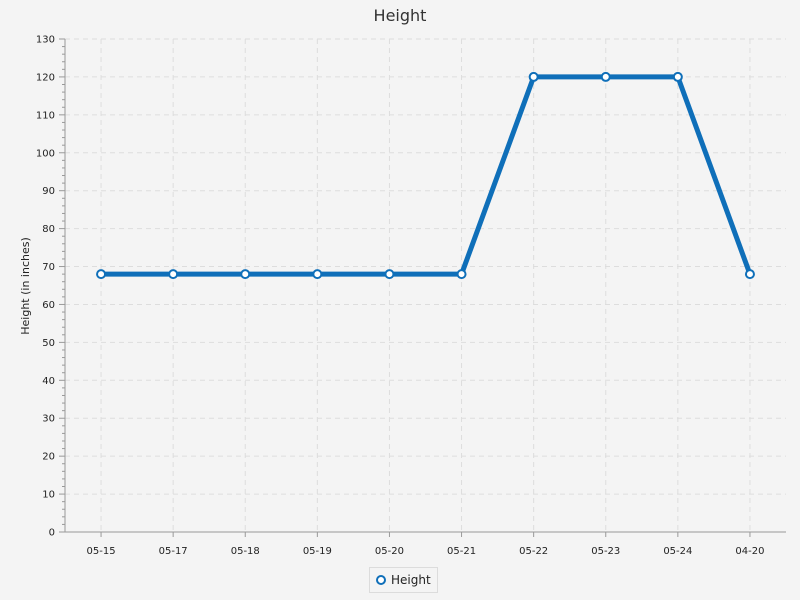 This screenshot has height=600, width=800. What do you see at coordinates (48, 229) in the screenshot?
I see `y-tick-label: 80` at bounding box center [48, 229].